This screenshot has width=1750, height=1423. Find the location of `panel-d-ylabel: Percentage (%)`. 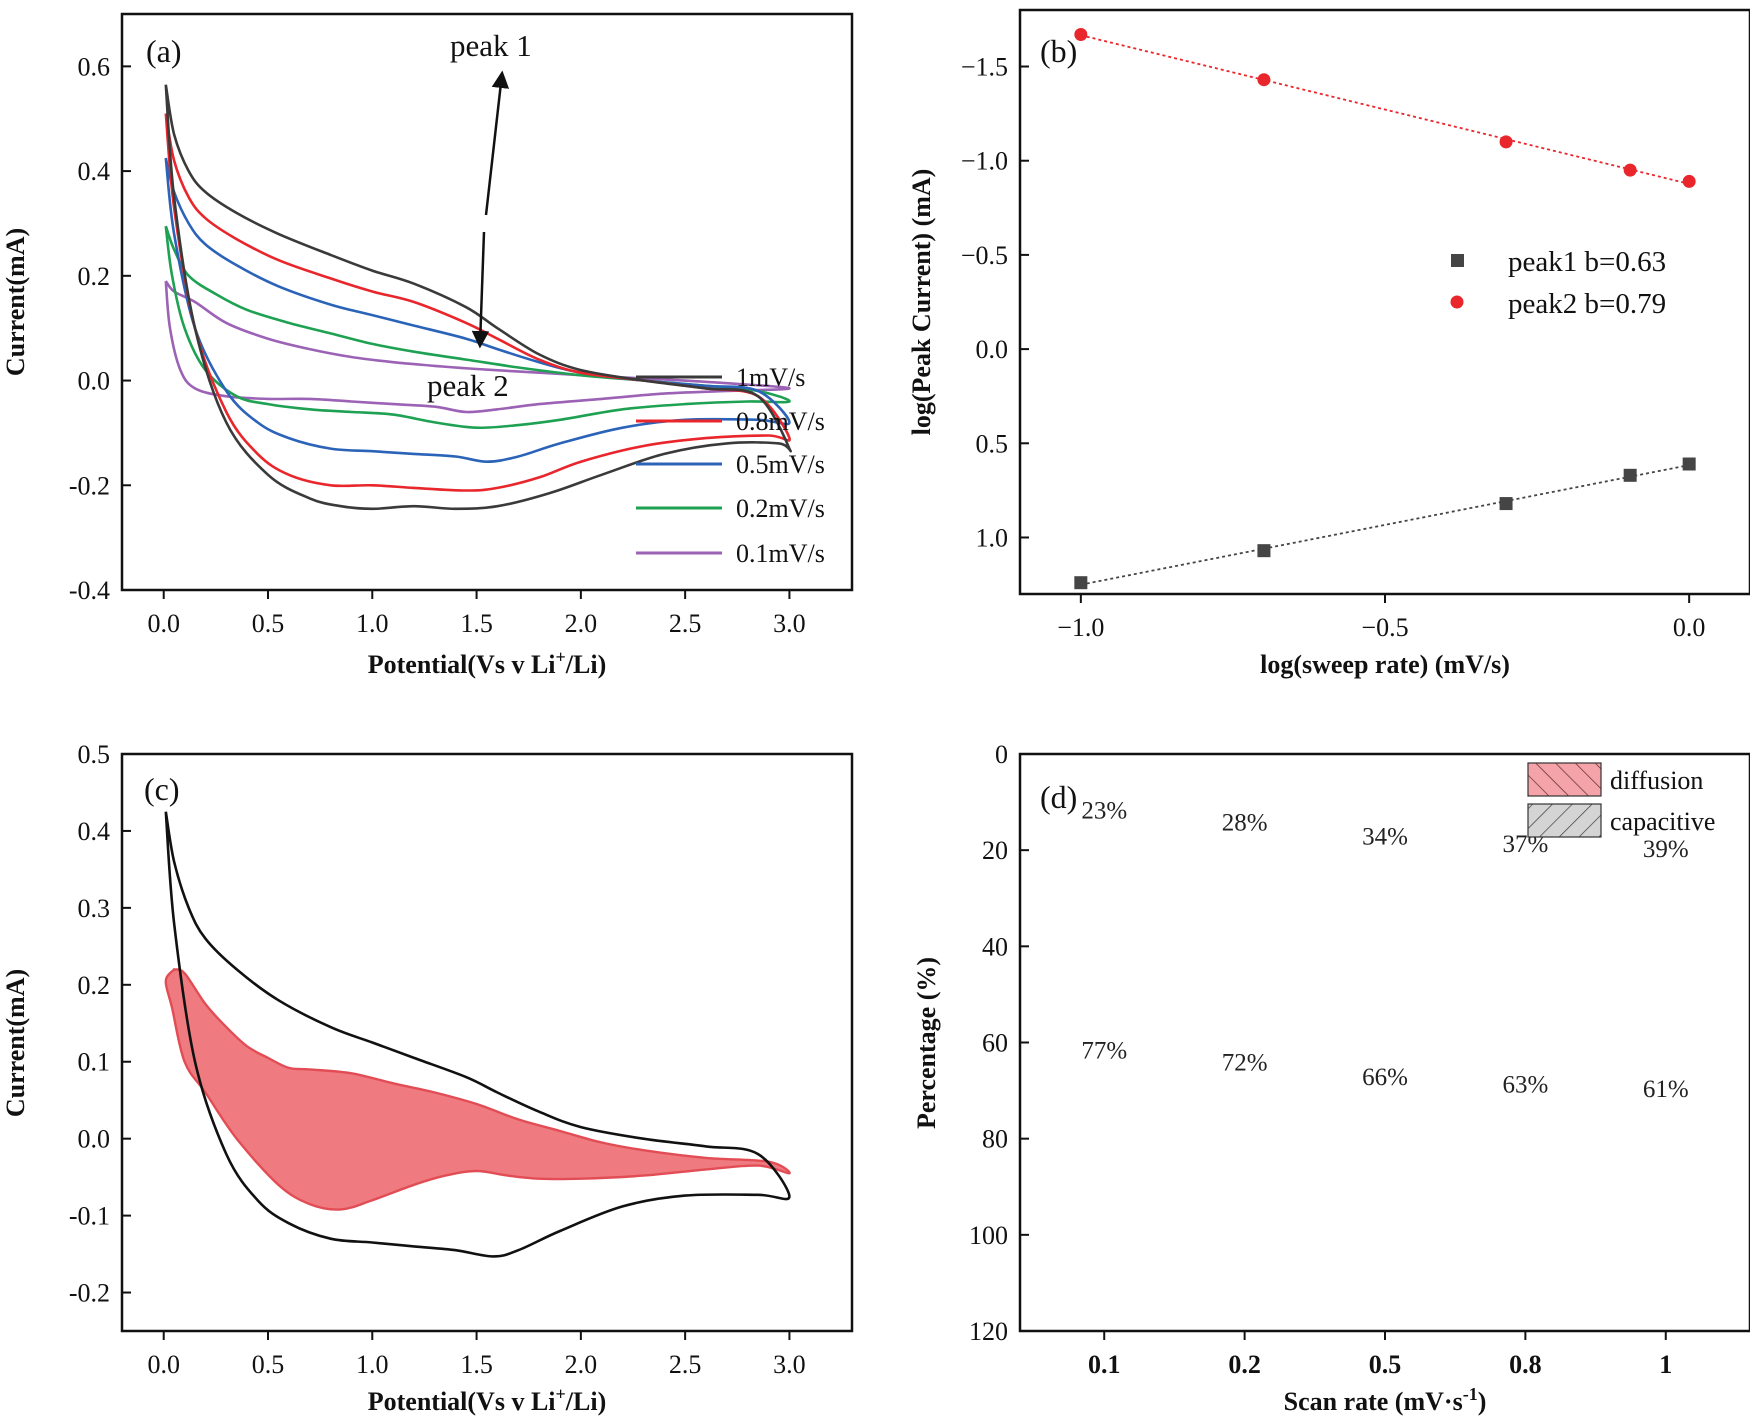

panel-d-ylabel: Percentage (%) is located at coordinates (926, 1043).